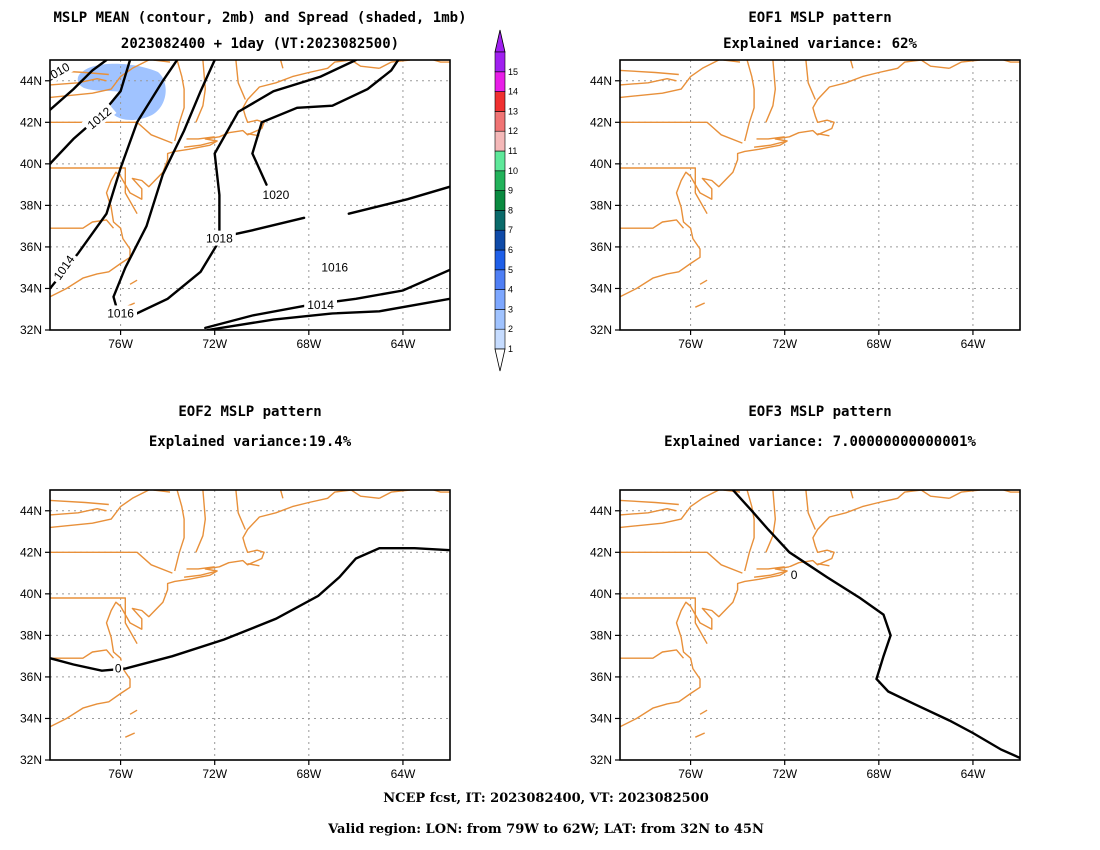 The image size is (1100, 850). What do you see at coordinates (513, 171) in the screenshot?
I see `colorbar-tick-label: 10` at bounding box center [513, 171].